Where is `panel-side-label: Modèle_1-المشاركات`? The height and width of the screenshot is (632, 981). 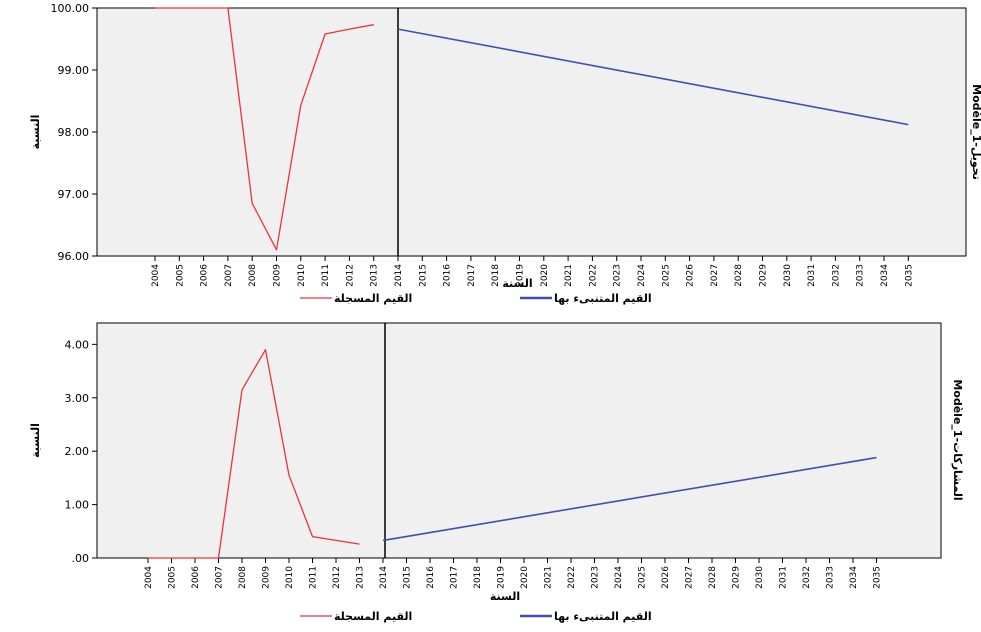 panel-side-label: Modèle_1-المشاركات is located at coordinates (957, 439).